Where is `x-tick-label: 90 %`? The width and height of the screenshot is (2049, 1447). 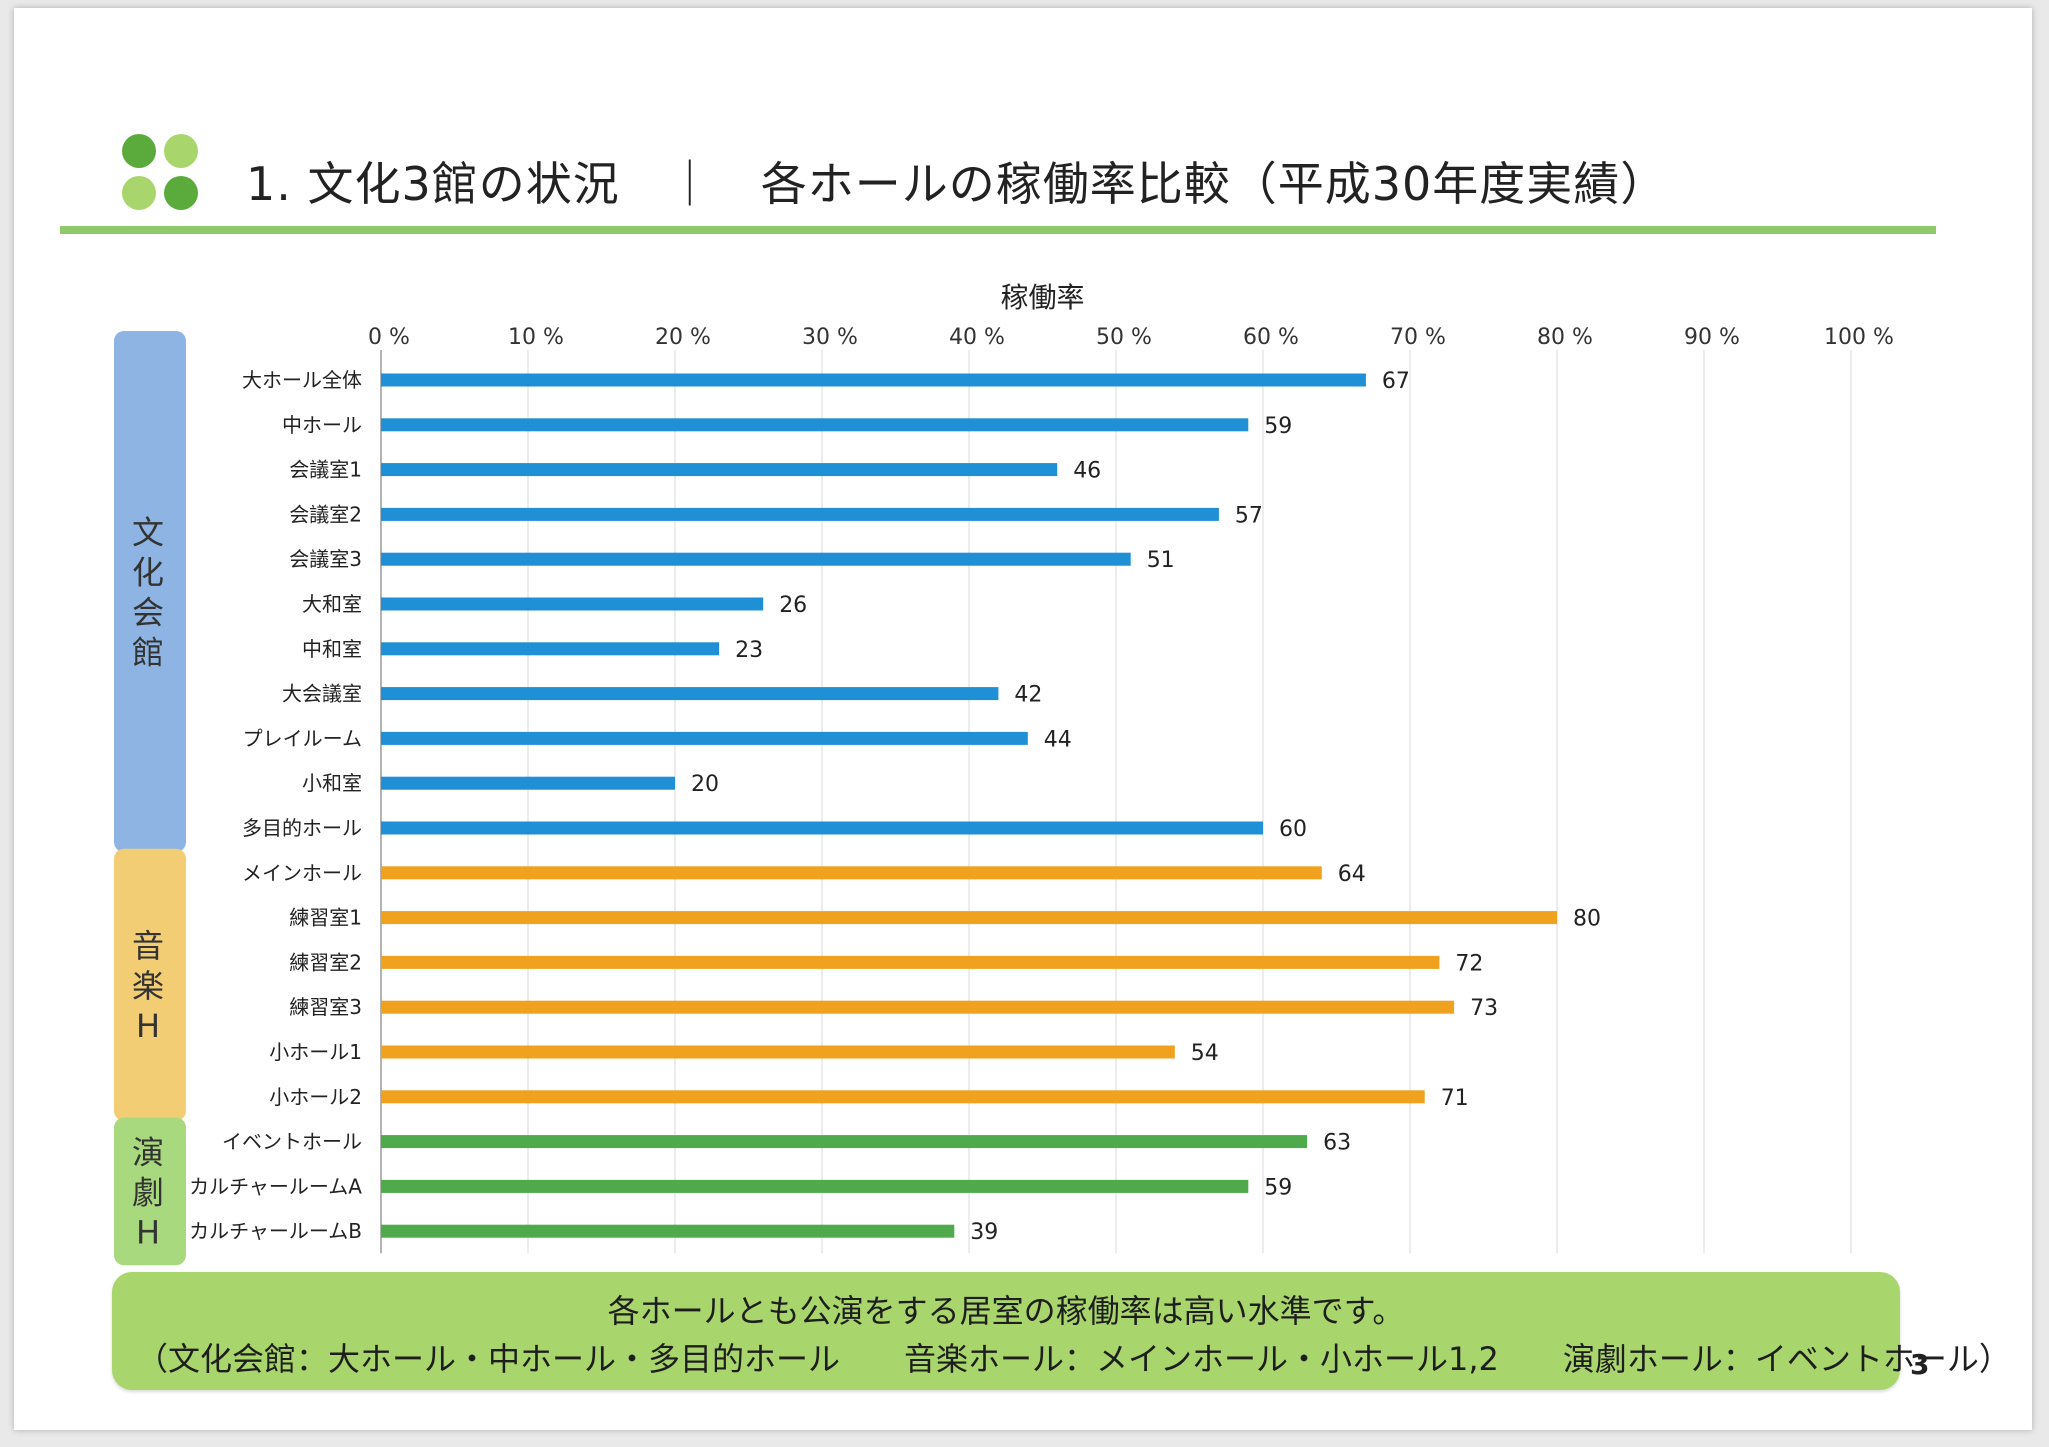 x-tick-label: 90 % is located at coordinates (1712, 337).